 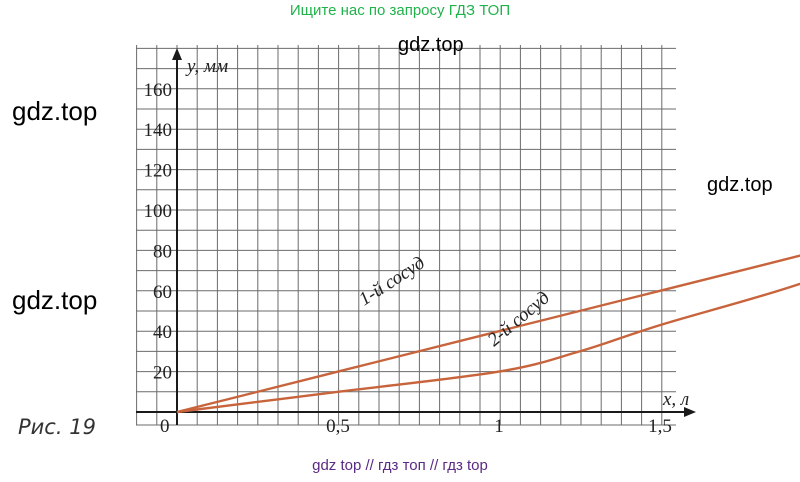 What do you see at coordinates (690, 412) in the screenshot?
I see `x-axis-arrow` at bounding box center [690, 412].